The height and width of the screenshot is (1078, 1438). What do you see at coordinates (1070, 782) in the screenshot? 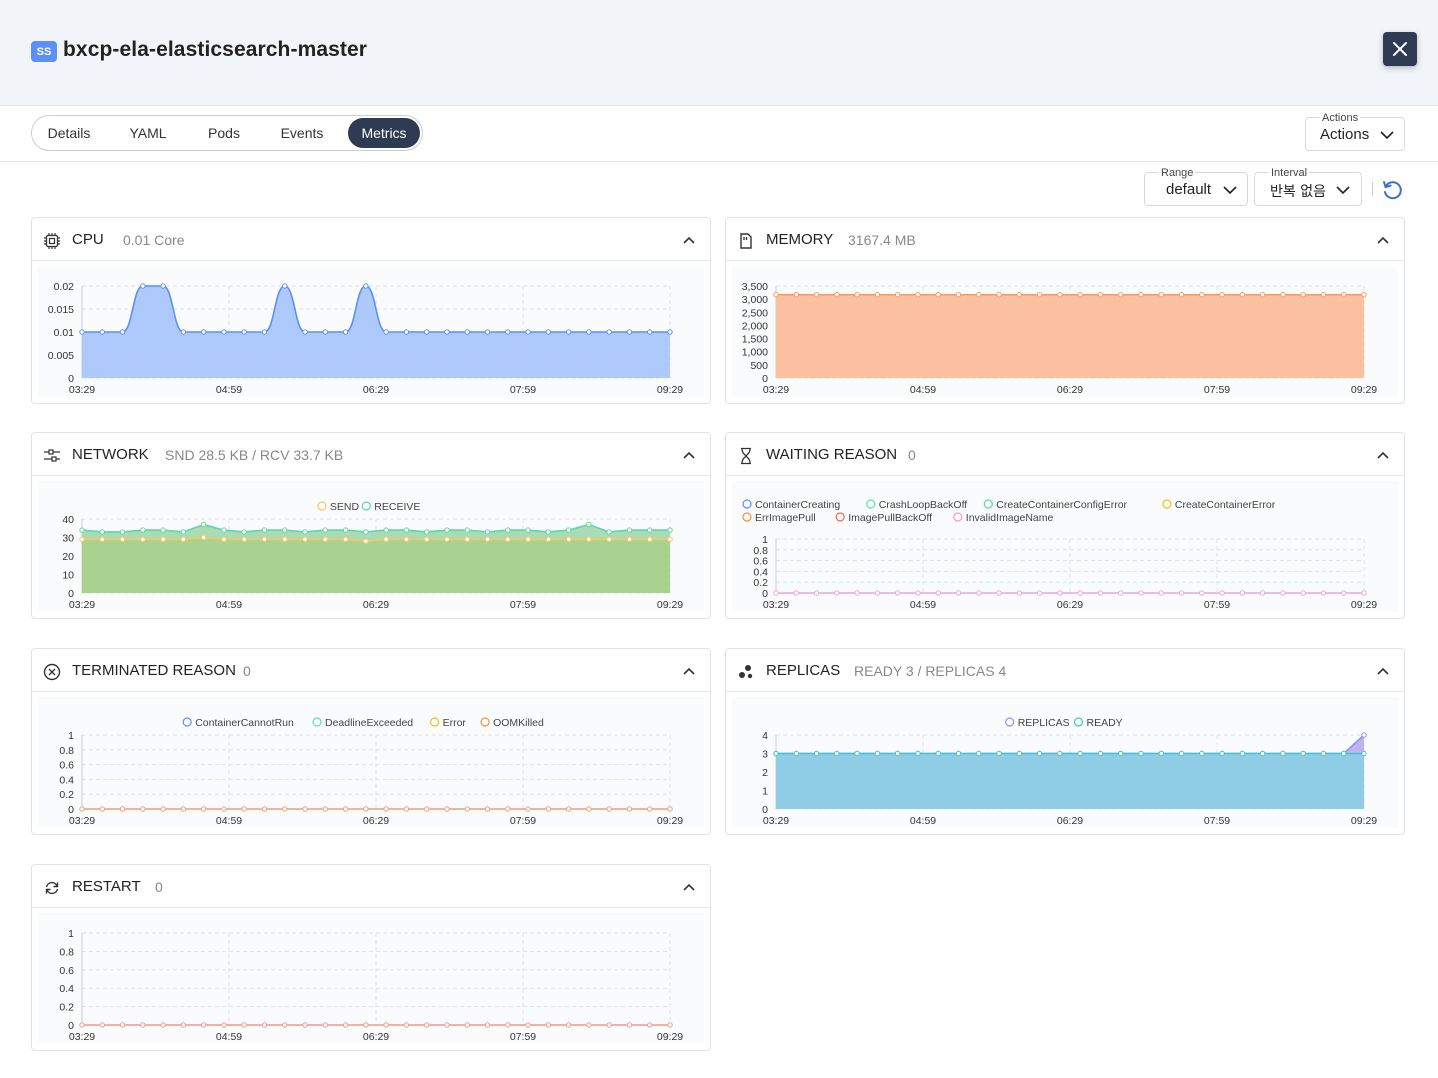
I see `series-area` at bounding box center [1070, 782].